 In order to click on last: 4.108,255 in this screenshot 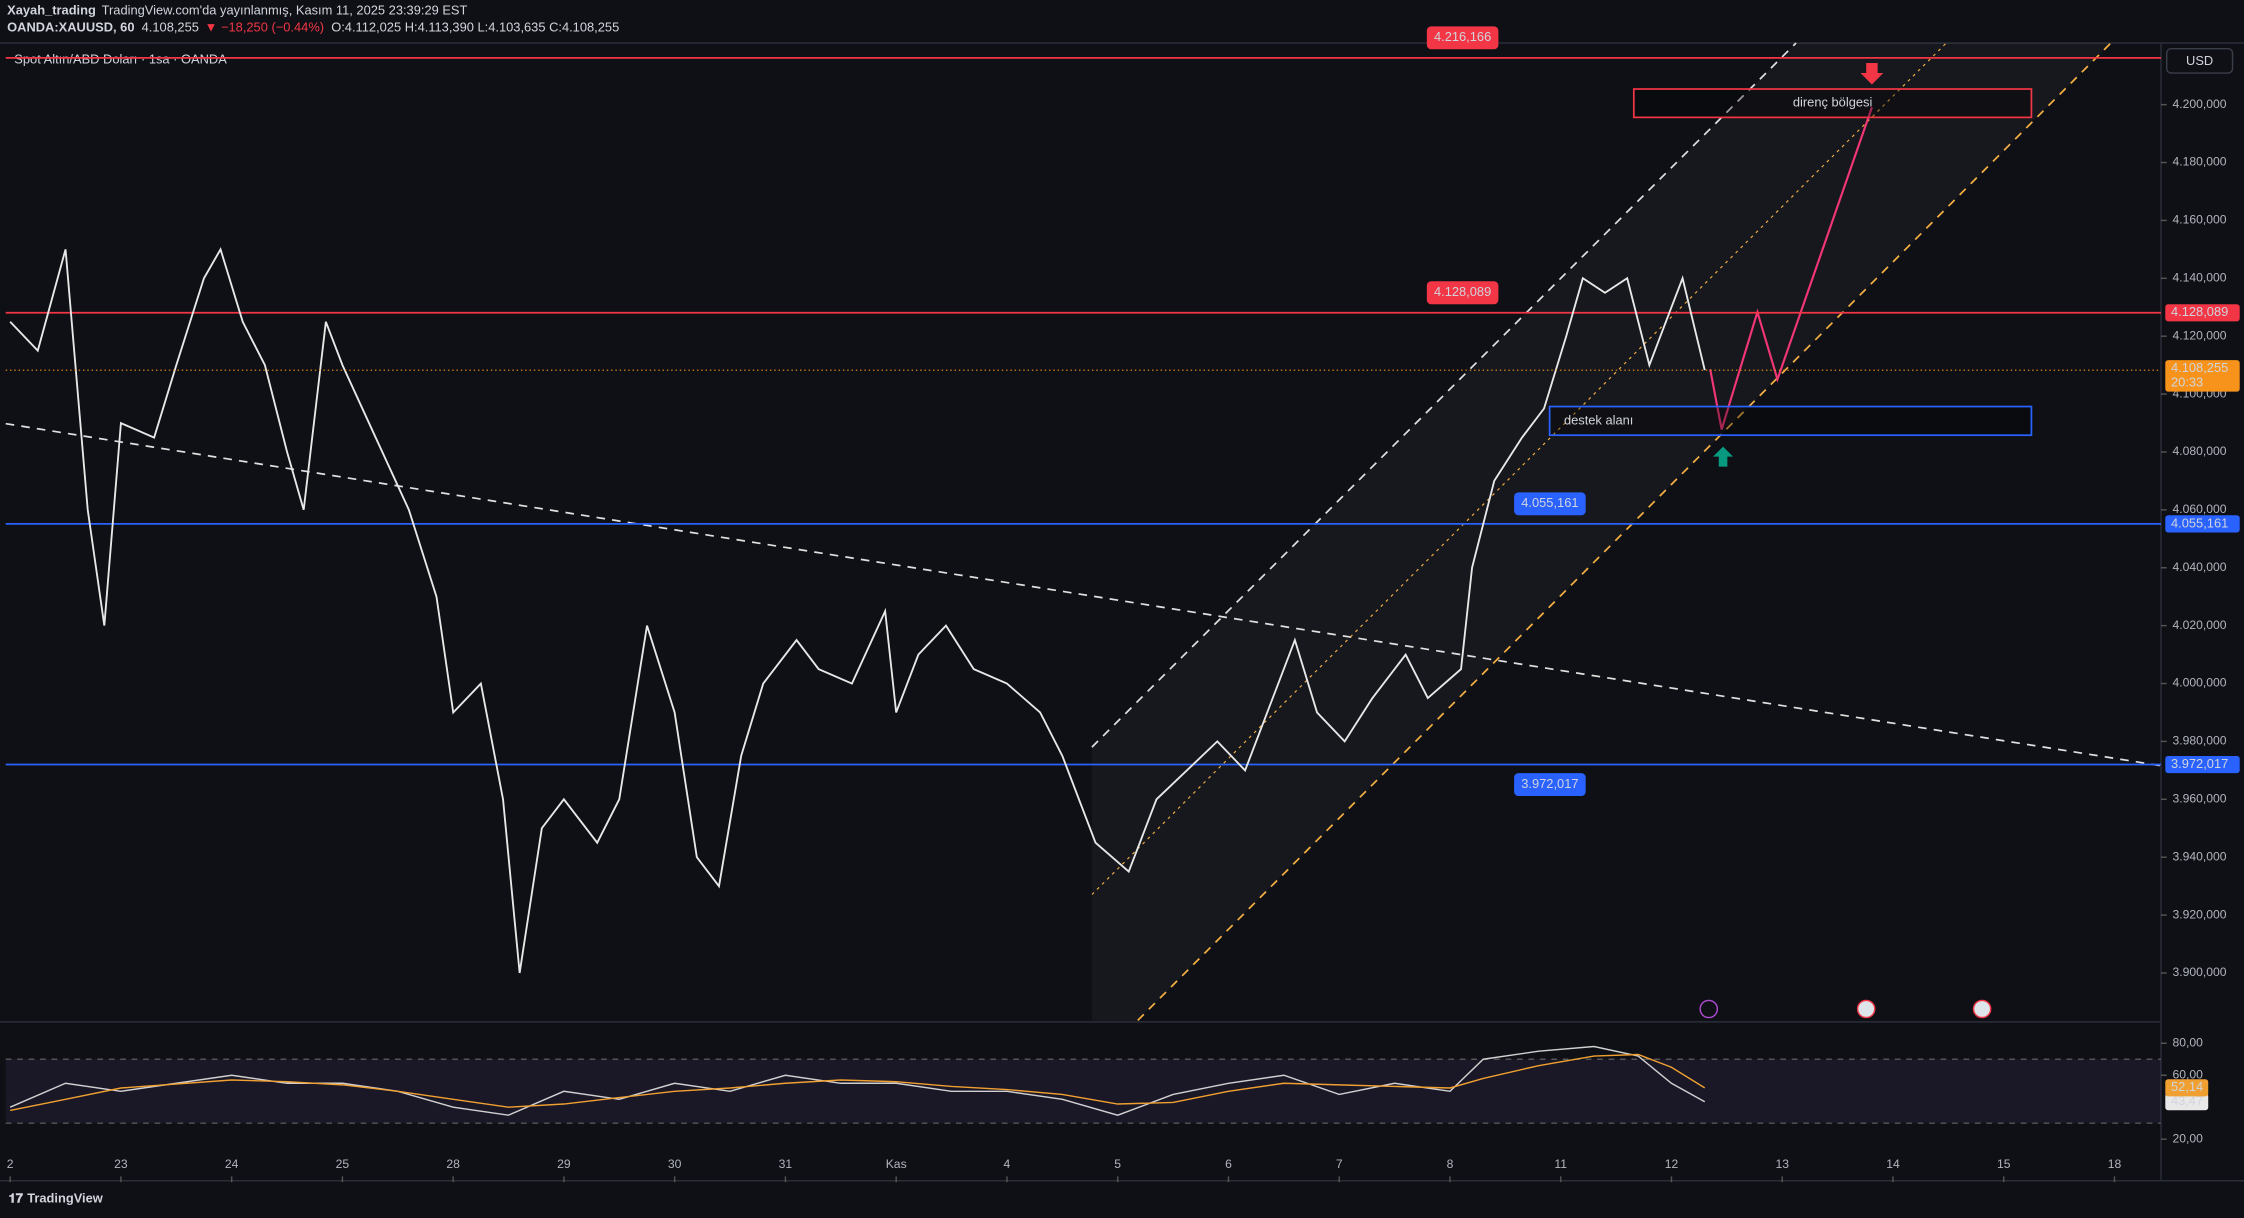, I will do `click(170, 27)`.